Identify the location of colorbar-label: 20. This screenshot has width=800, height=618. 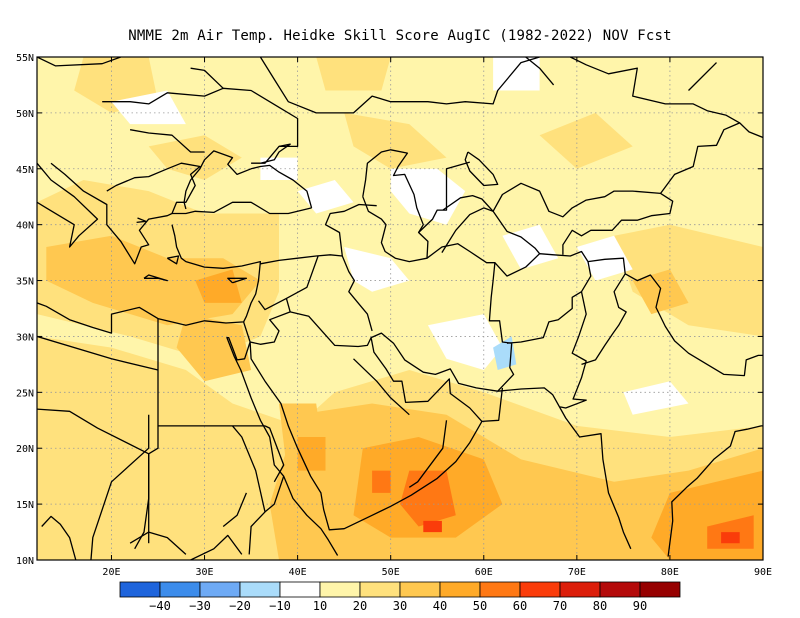
(360, 606).